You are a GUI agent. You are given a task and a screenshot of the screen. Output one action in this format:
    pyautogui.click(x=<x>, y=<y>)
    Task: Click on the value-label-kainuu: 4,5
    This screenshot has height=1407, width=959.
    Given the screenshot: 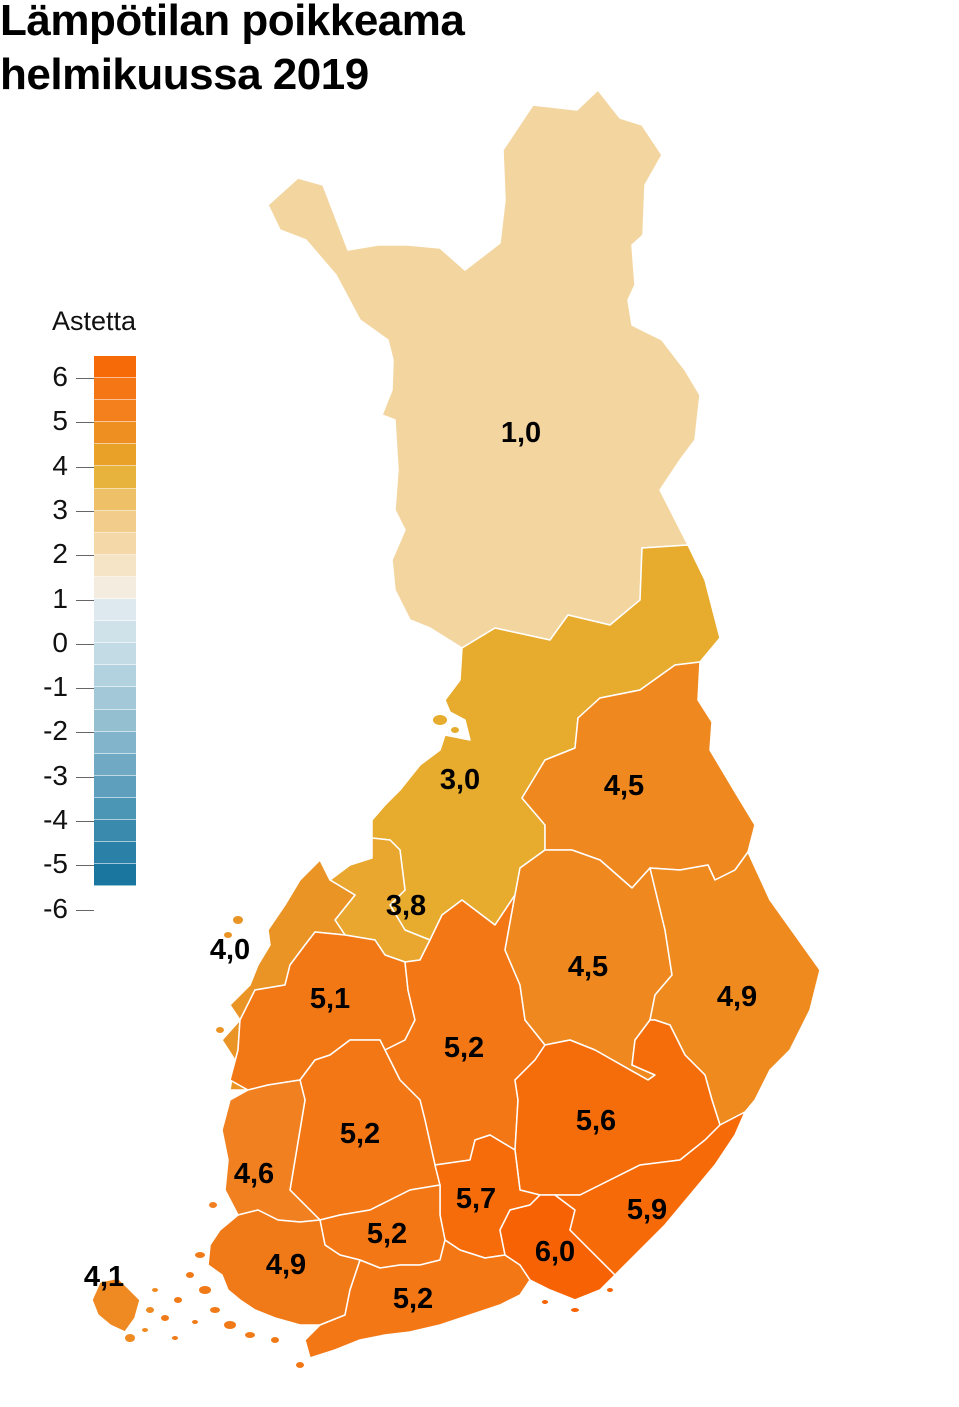 What is the action you would take?
    pyautogui.click(x=624, y=786)
    